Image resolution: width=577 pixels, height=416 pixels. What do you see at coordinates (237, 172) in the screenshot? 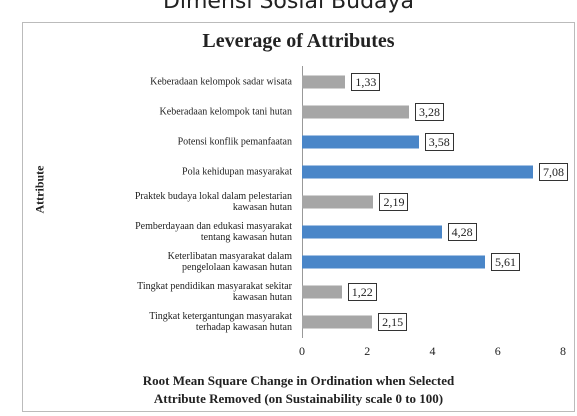
I see `y-tick-label: Pola kehidupan masyarakat` at bounding box center [237, 172].